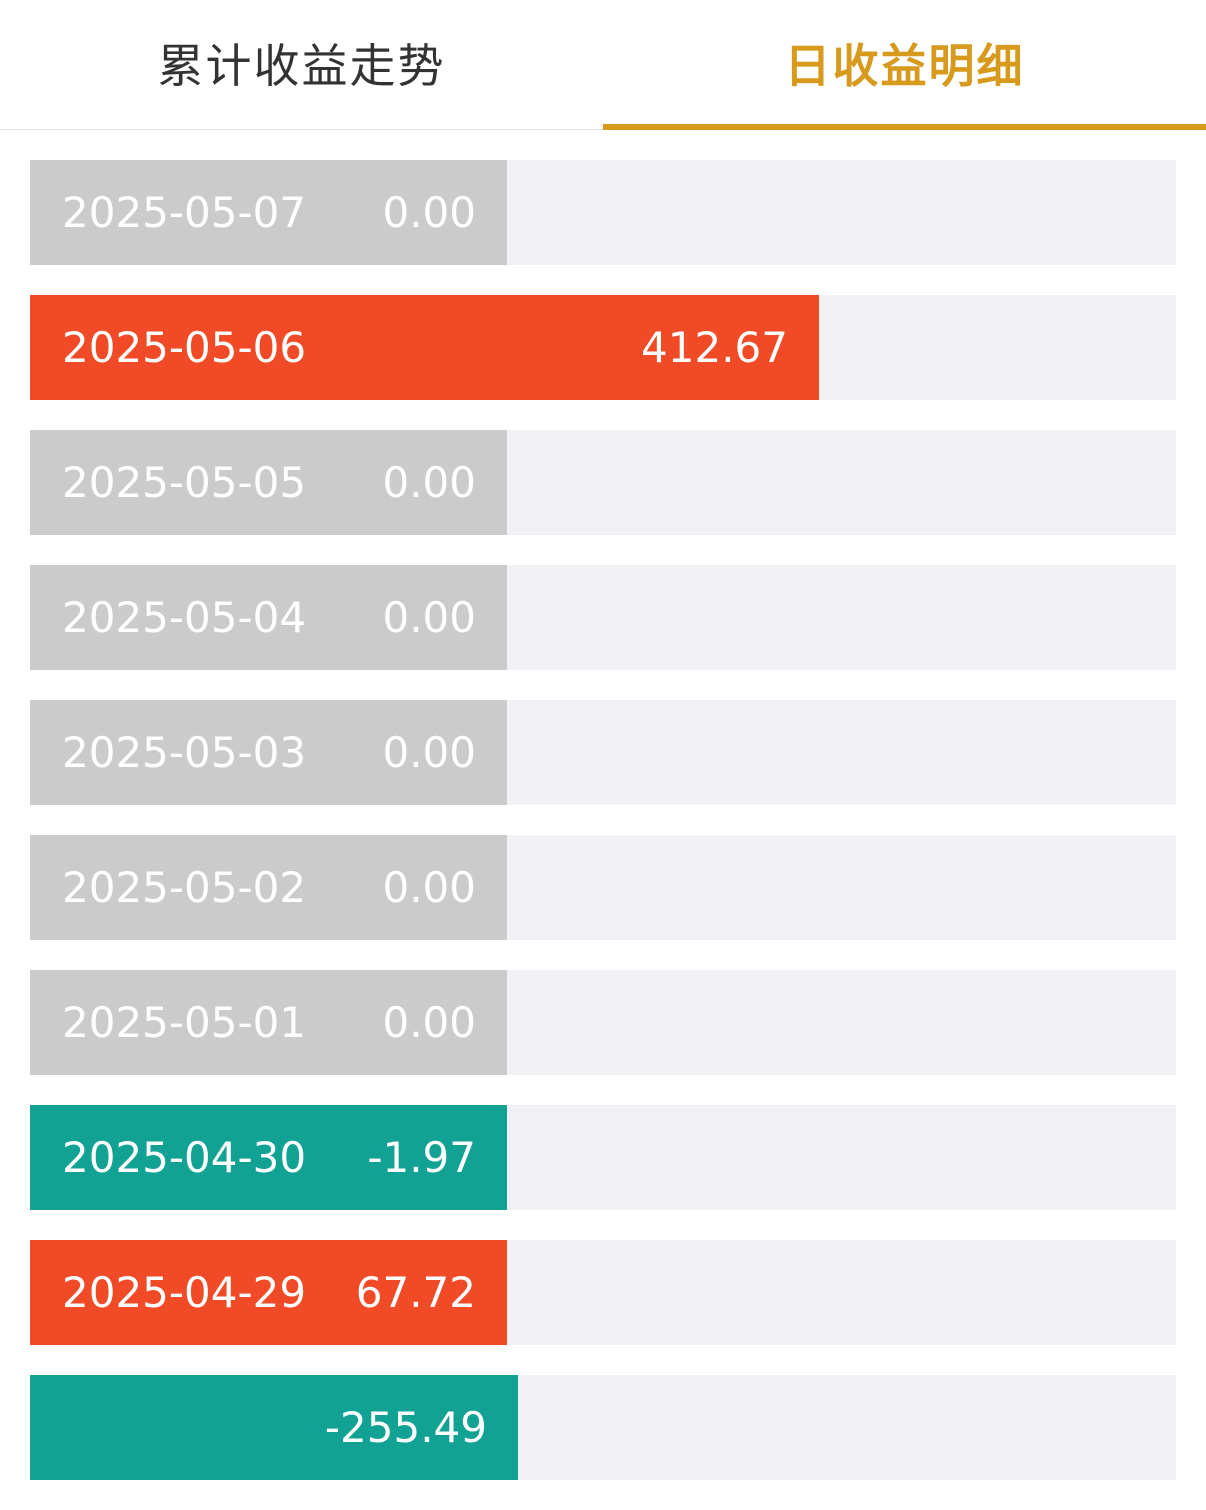 Image resolution: width=1206 pixels, height=1510 pixels. What do you see at coordinates (184, 1292) in the screenshot?
I see `row-date: 2025-04-29` at bounding box center [184, 1292].